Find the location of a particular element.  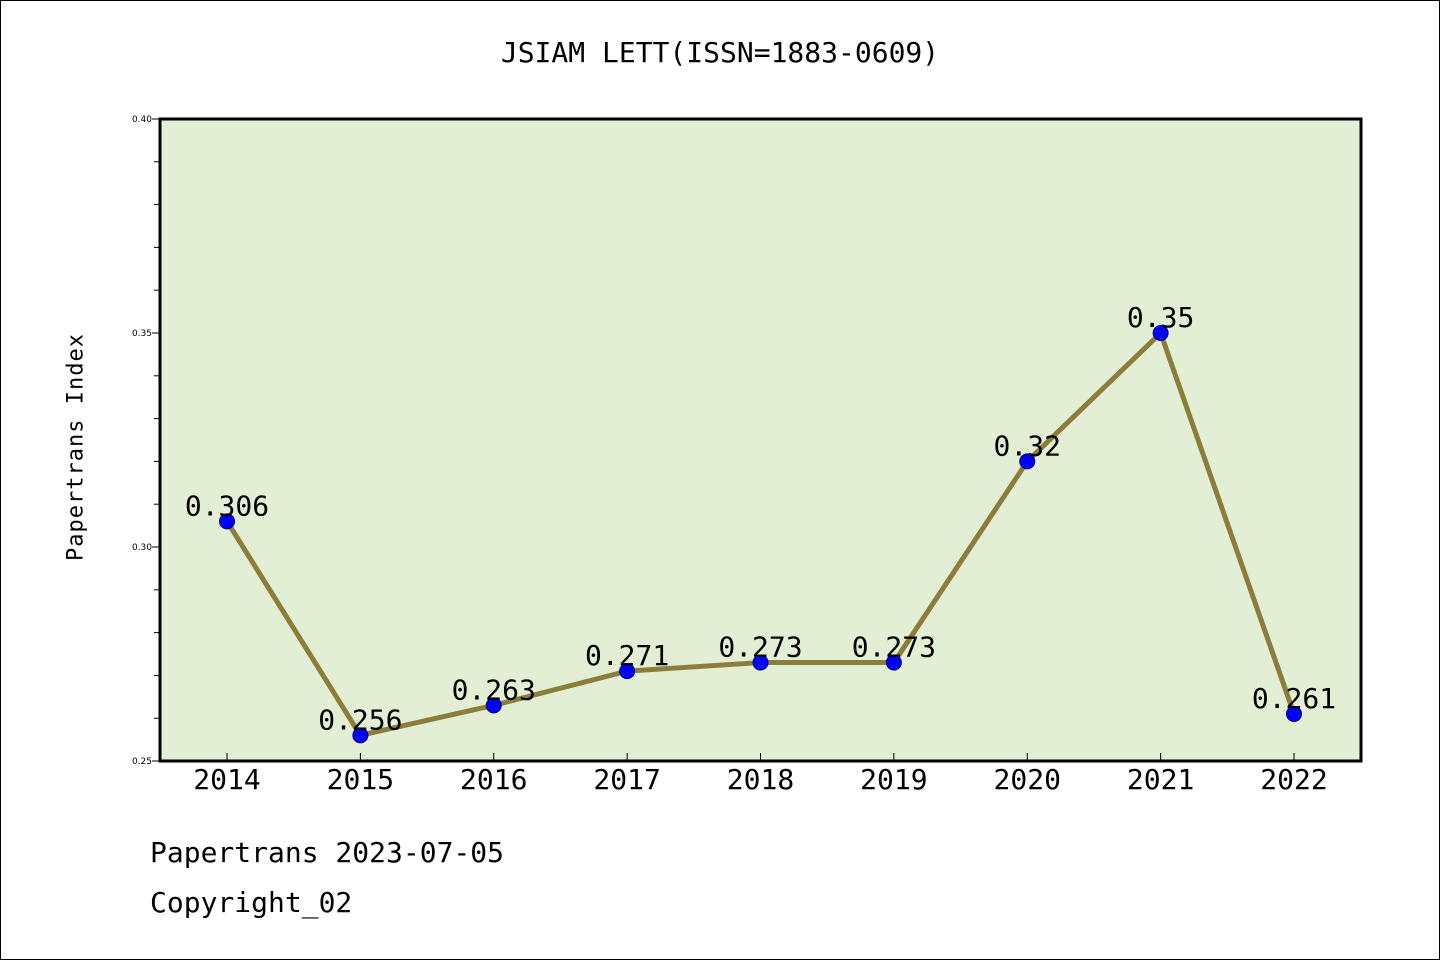

chart-title: JSIAM LETT(ISSN=1883-0609) is located at coordinates (720, 52).